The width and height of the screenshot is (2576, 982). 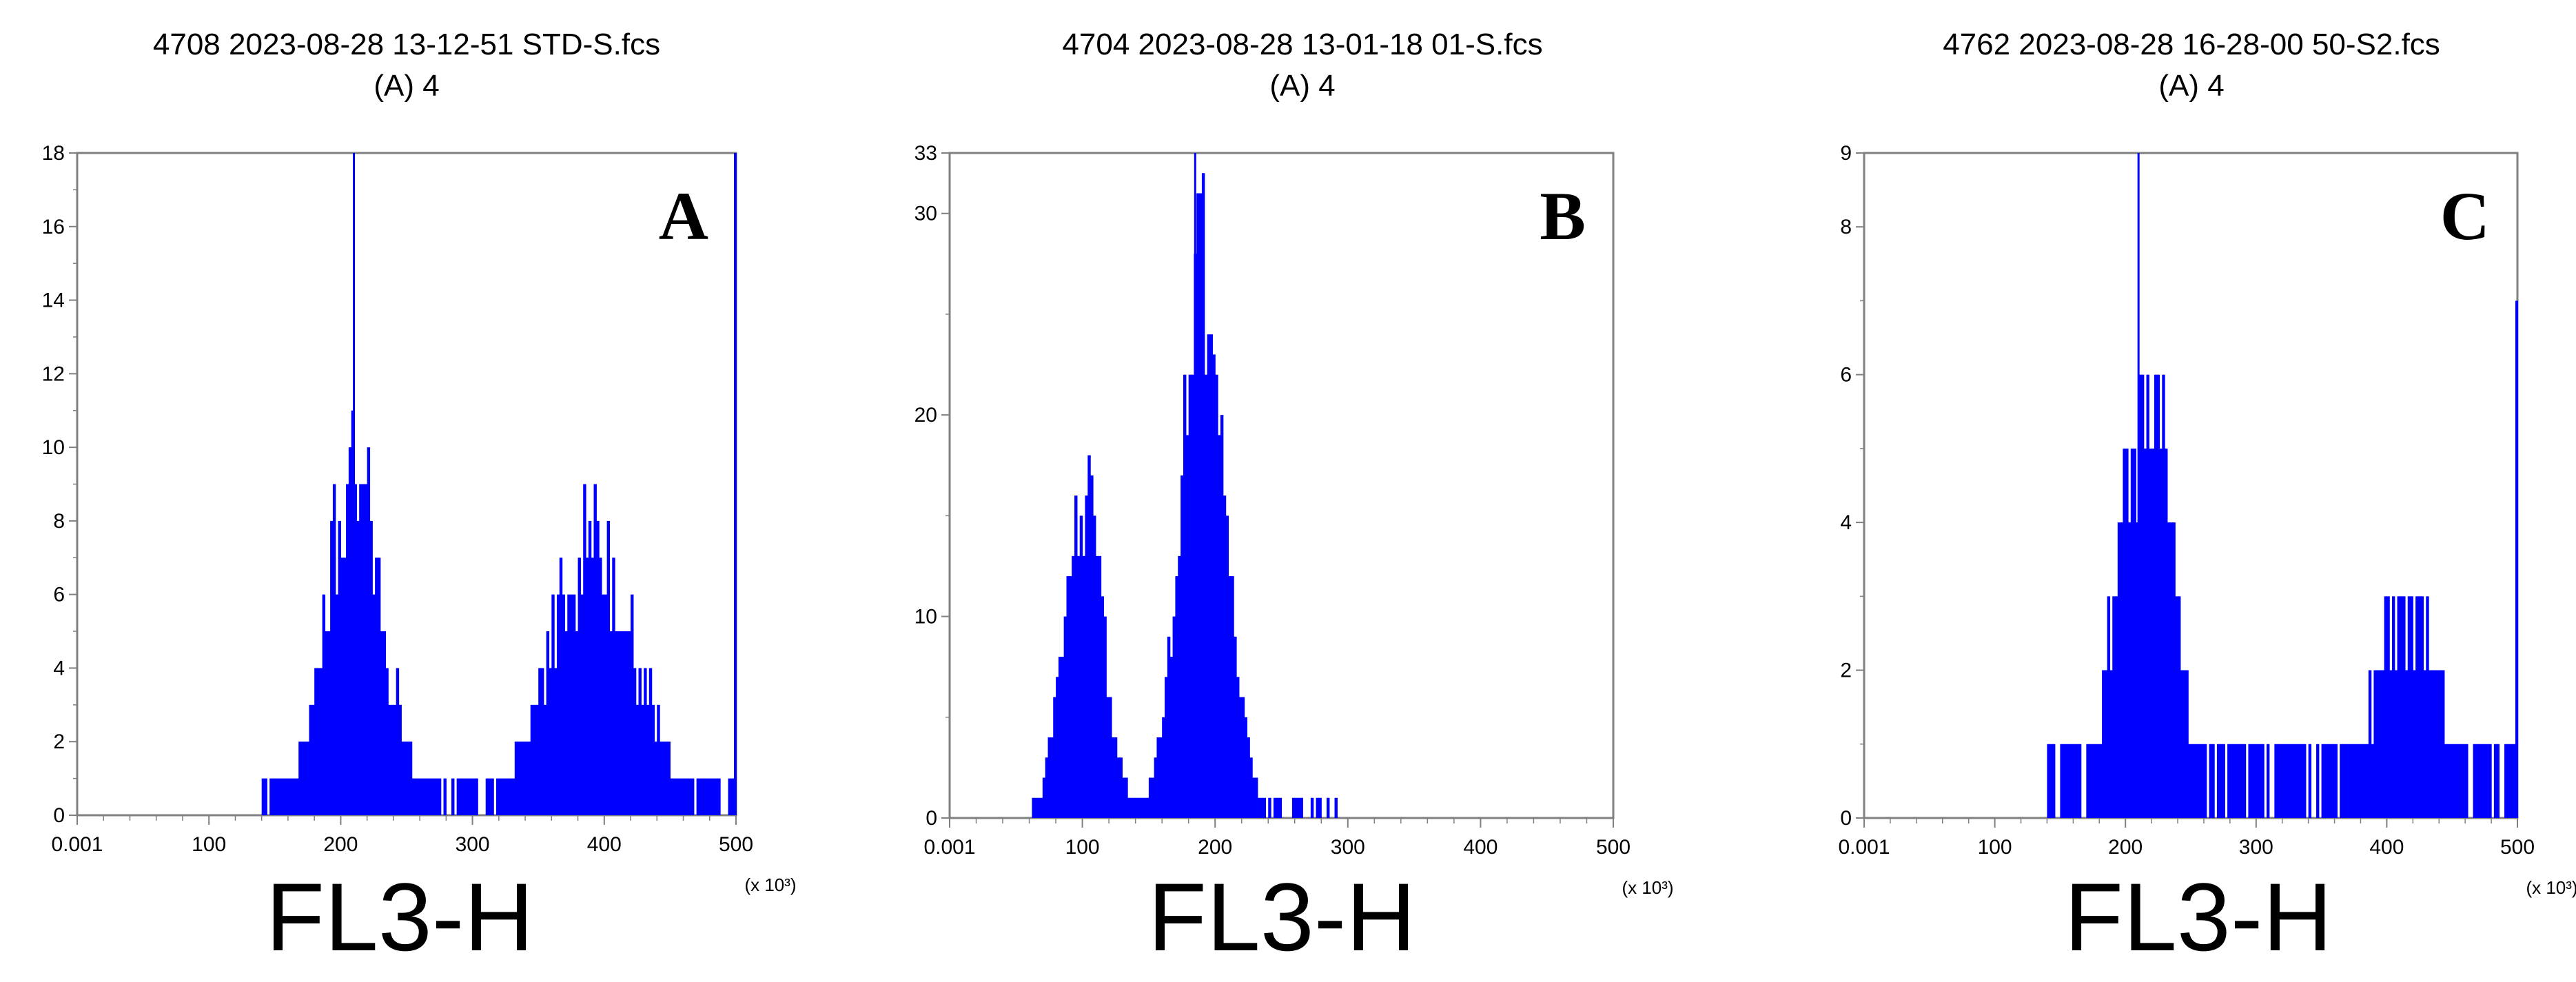 What do you see at coordinates (53, 300) in the screenshot?
I see `y-tick-label: 14` at bounding box center [53, 300].